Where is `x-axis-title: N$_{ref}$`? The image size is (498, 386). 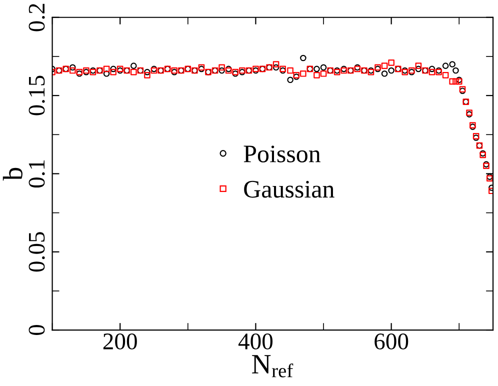 x-axis-title: N$_{ref}$ is located at coordinates (273, 366).